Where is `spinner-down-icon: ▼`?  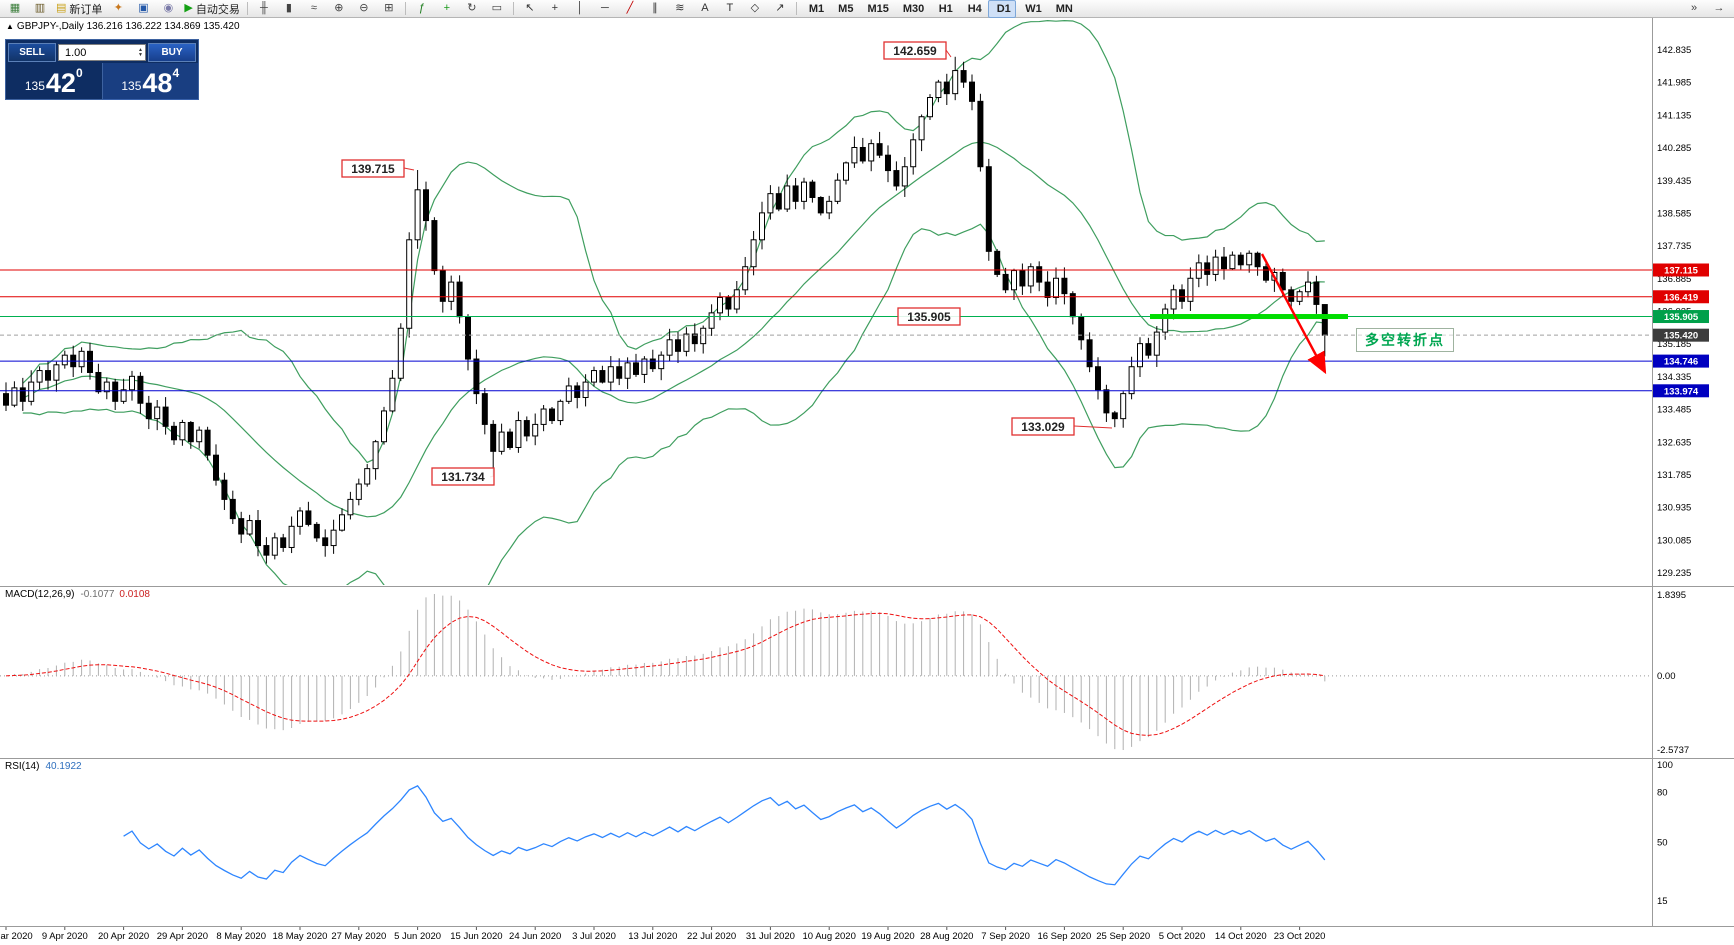
spinner-down-icon: ▼ is located at coordinates (140, 54).